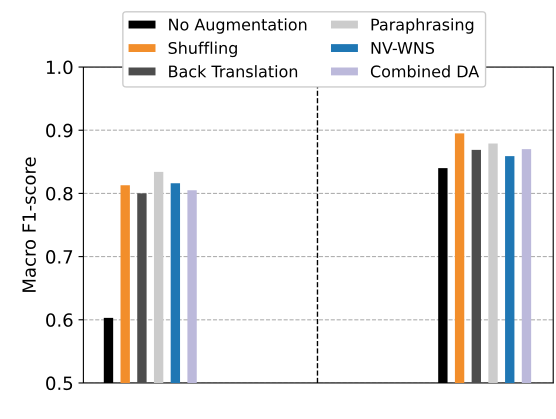 The height and width of the screenshot is (419, 556). Describe the element at coordinates (202, 50) in the screenshot. I see `legend-label: Shuffling` at that location.